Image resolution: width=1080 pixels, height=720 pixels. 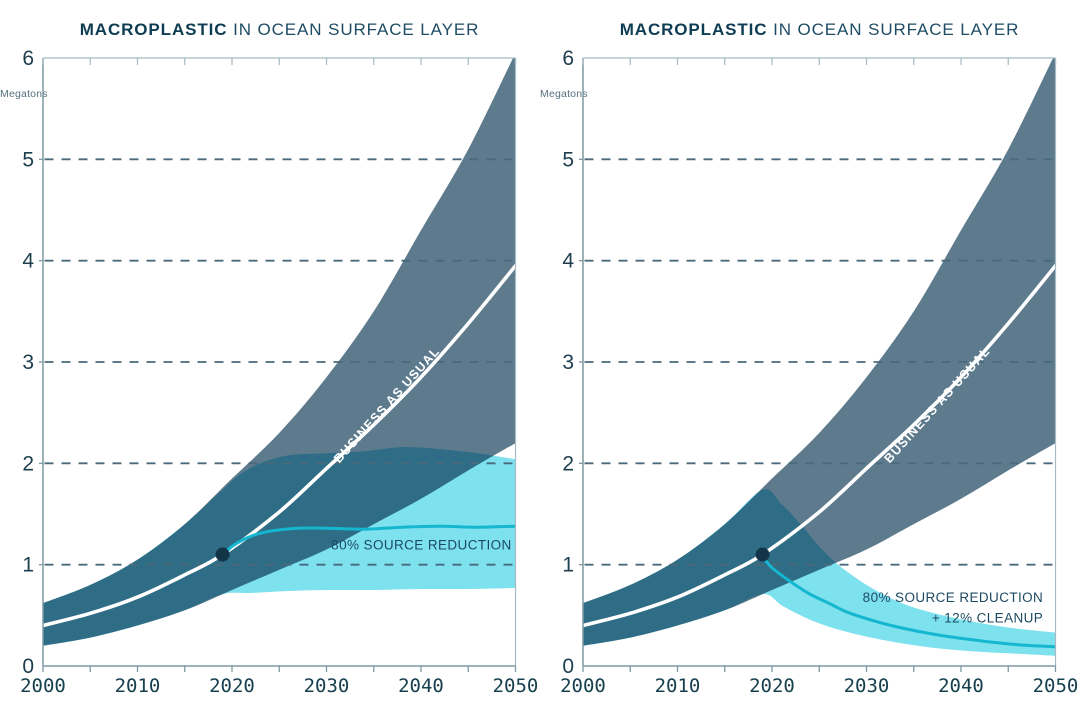 I want to click on source-reduction-cleanup-band, so click(x=819, y=572).